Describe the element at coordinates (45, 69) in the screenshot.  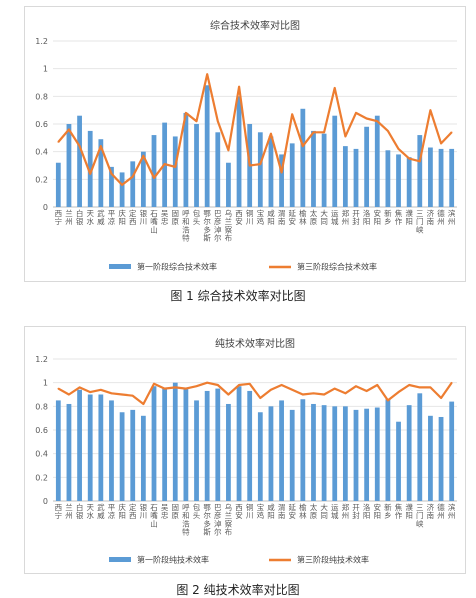
I see `y-tick-label: 1` at that location.